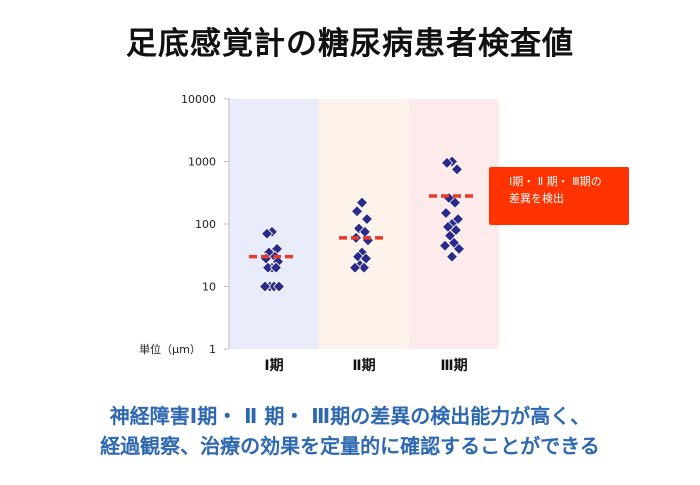  I want to click on y-tick-label: 1, so click(212, 349).